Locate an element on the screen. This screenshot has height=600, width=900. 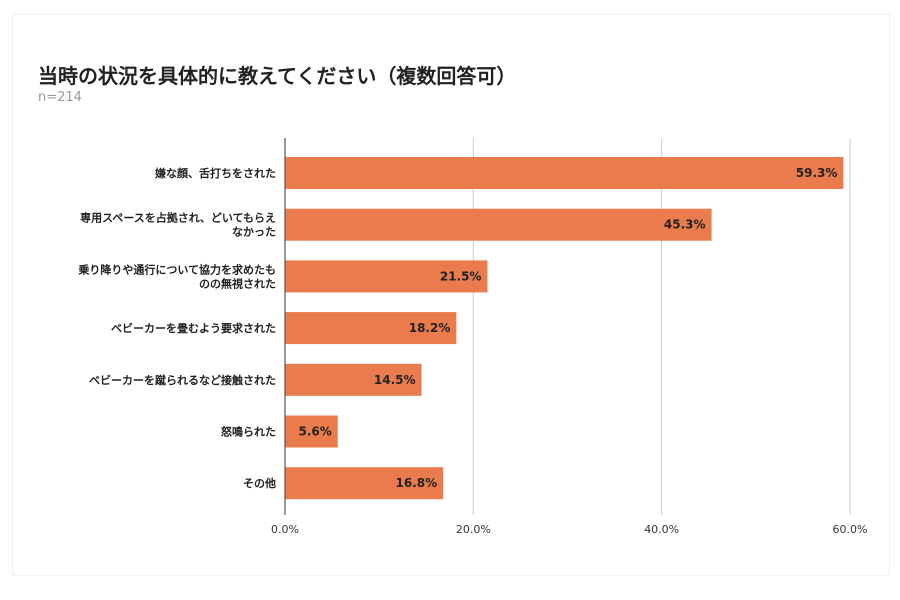
chart-subtitle: n=214 is located at coordinates (60, 97).